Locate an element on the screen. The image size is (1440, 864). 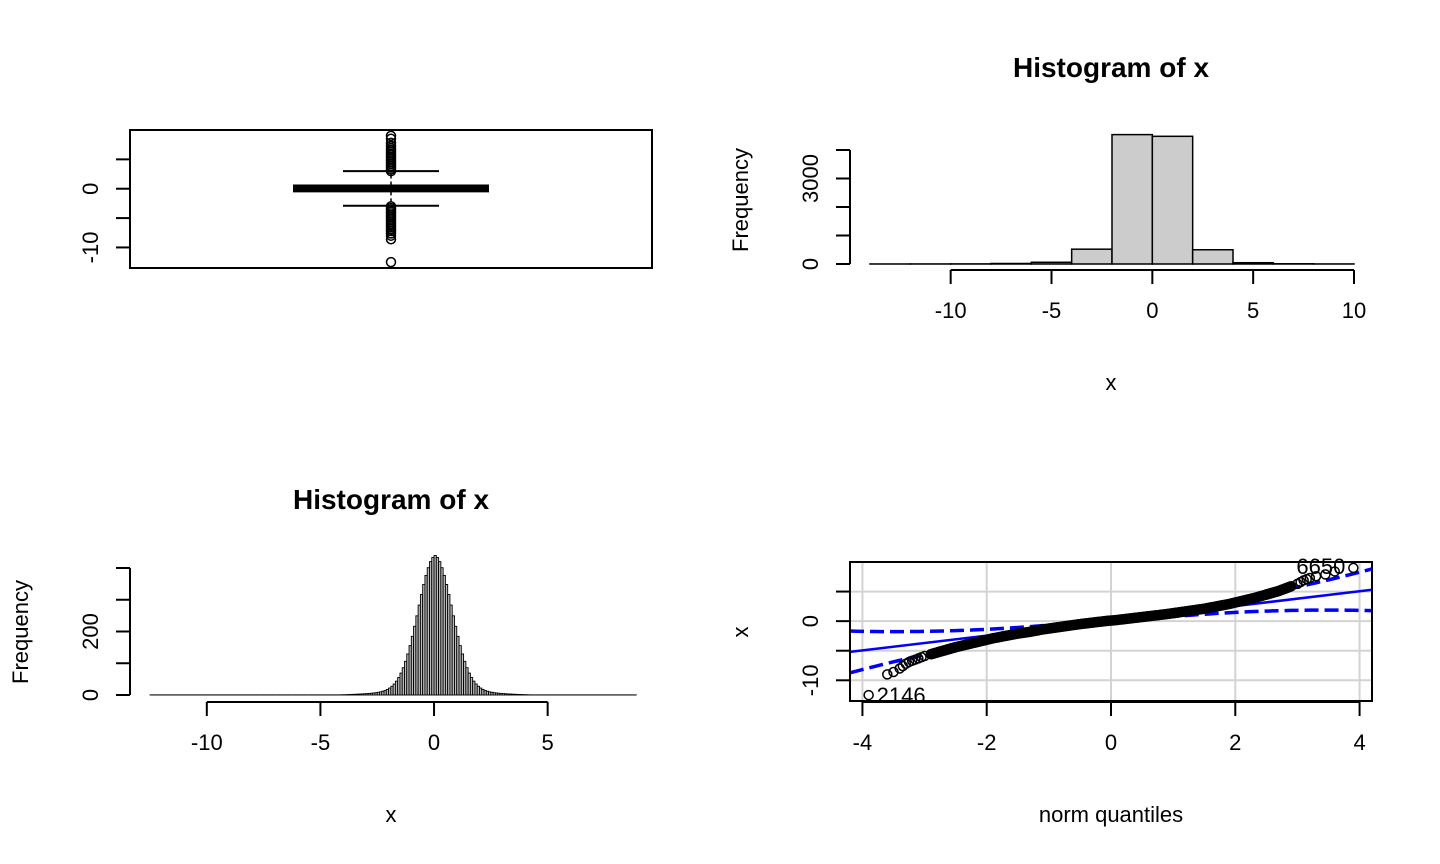
qq-ylabel: x is located at coordinates (740, 632).